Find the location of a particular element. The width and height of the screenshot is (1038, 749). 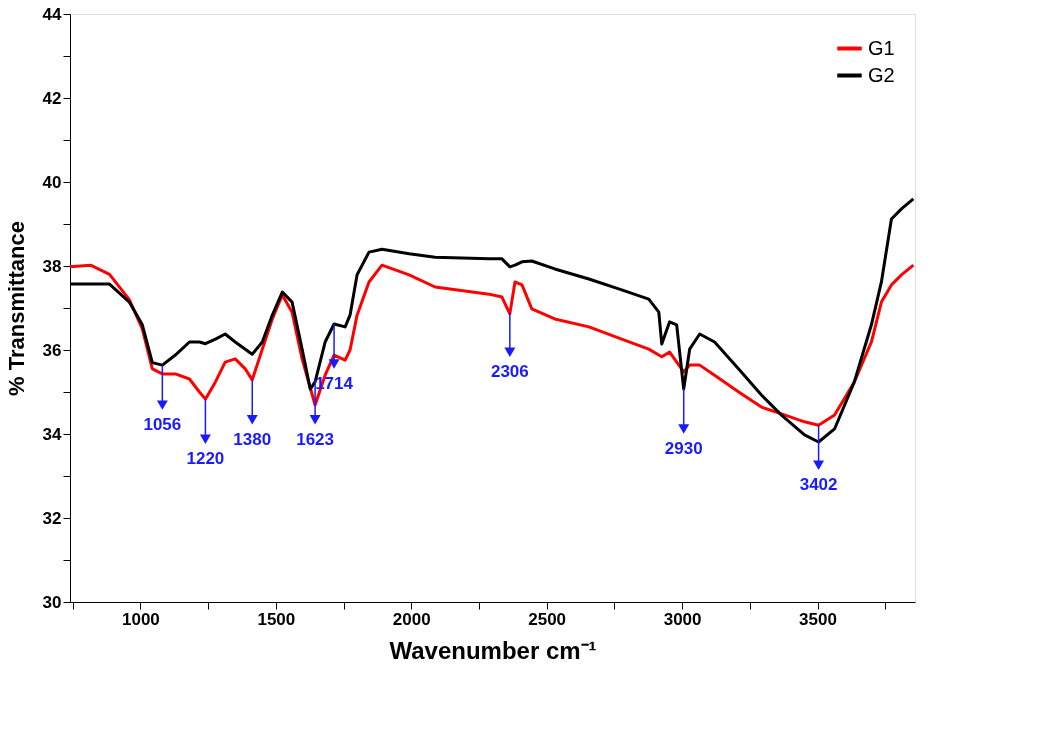

annotation: 1623 is located at coordinates (315, 439).